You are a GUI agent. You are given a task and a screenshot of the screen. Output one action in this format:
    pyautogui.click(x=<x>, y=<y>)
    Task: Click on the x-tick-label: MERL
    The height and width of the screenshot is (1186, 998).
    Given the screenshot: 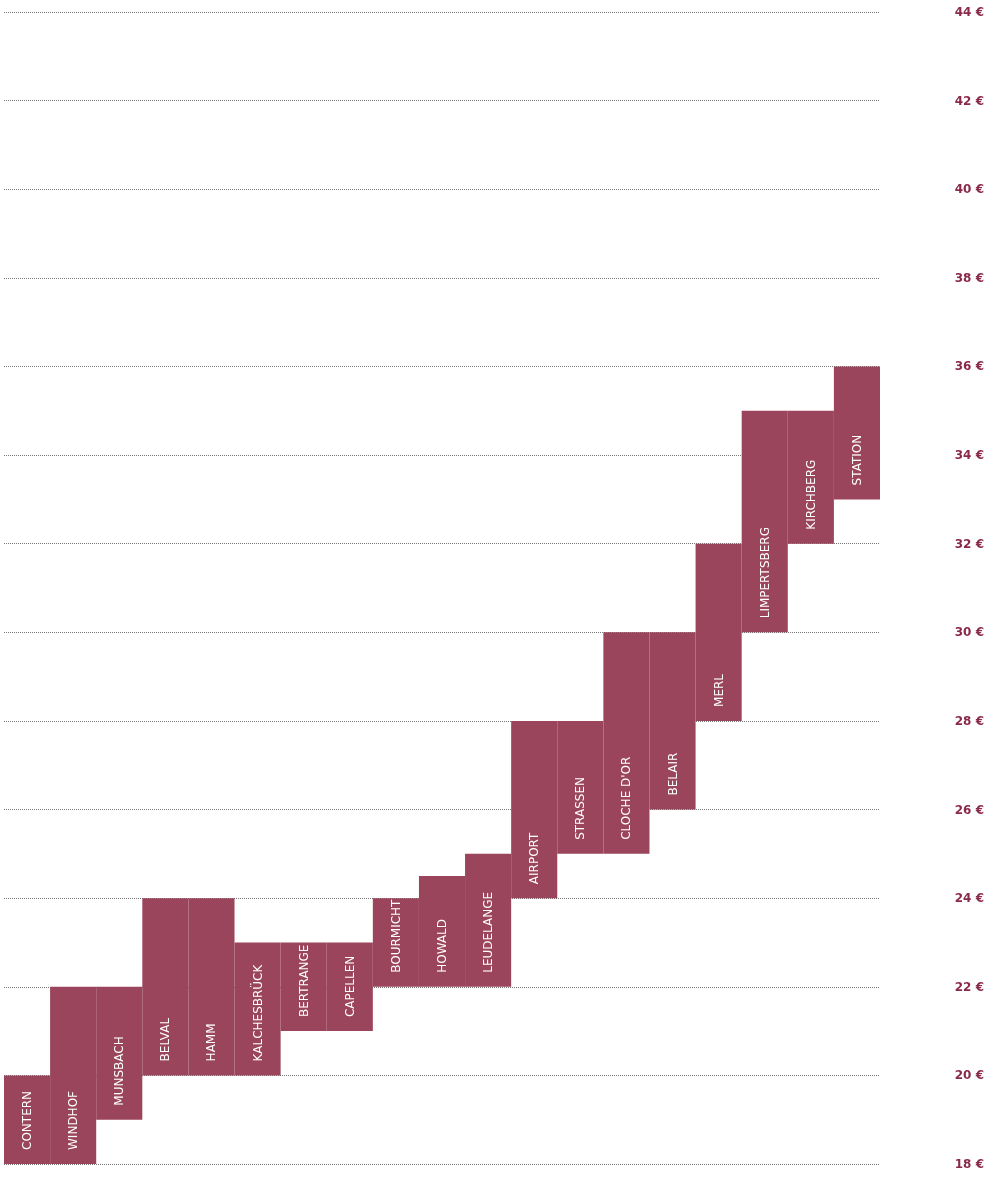 What is the action you would take?
    pyautogui.click(x=718, y=690)
    